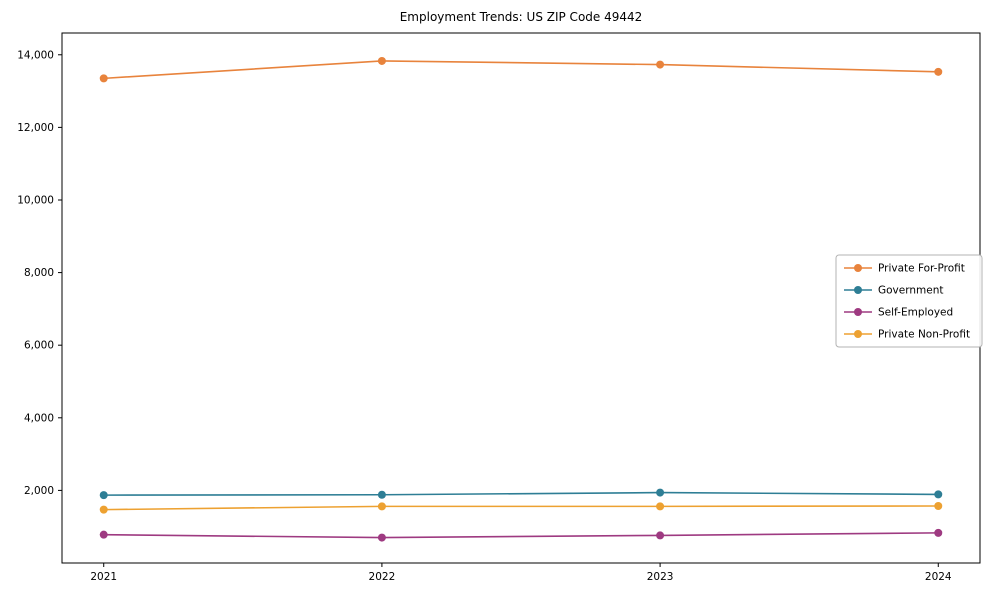  Describe the element at coordinates (909, 301) in the screenshot. I see `legend-box` at that location.